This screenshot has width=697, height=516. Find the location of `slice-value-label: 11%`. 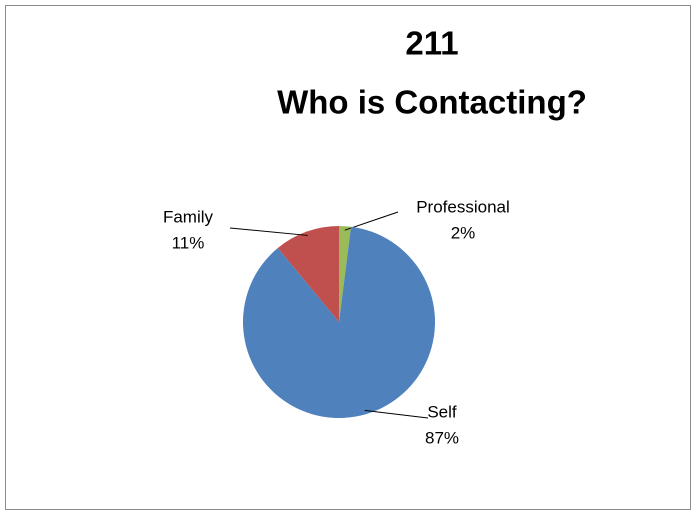

slice-value-label: 11% is located at coordinates (188, 242).